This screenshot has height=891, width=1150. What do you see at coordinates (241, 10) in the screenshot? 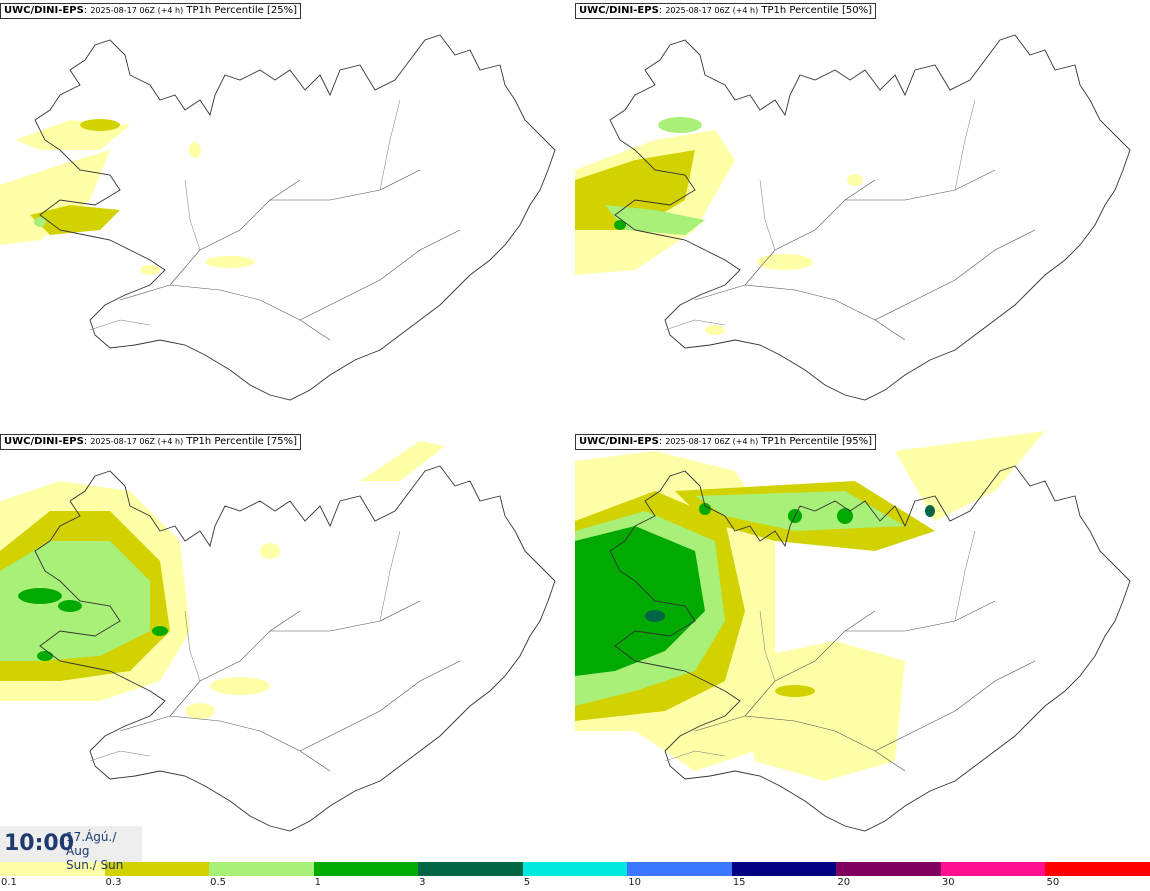
I see `product-title: TP1h Percentile [25%]` at bounding box center [241, 10].